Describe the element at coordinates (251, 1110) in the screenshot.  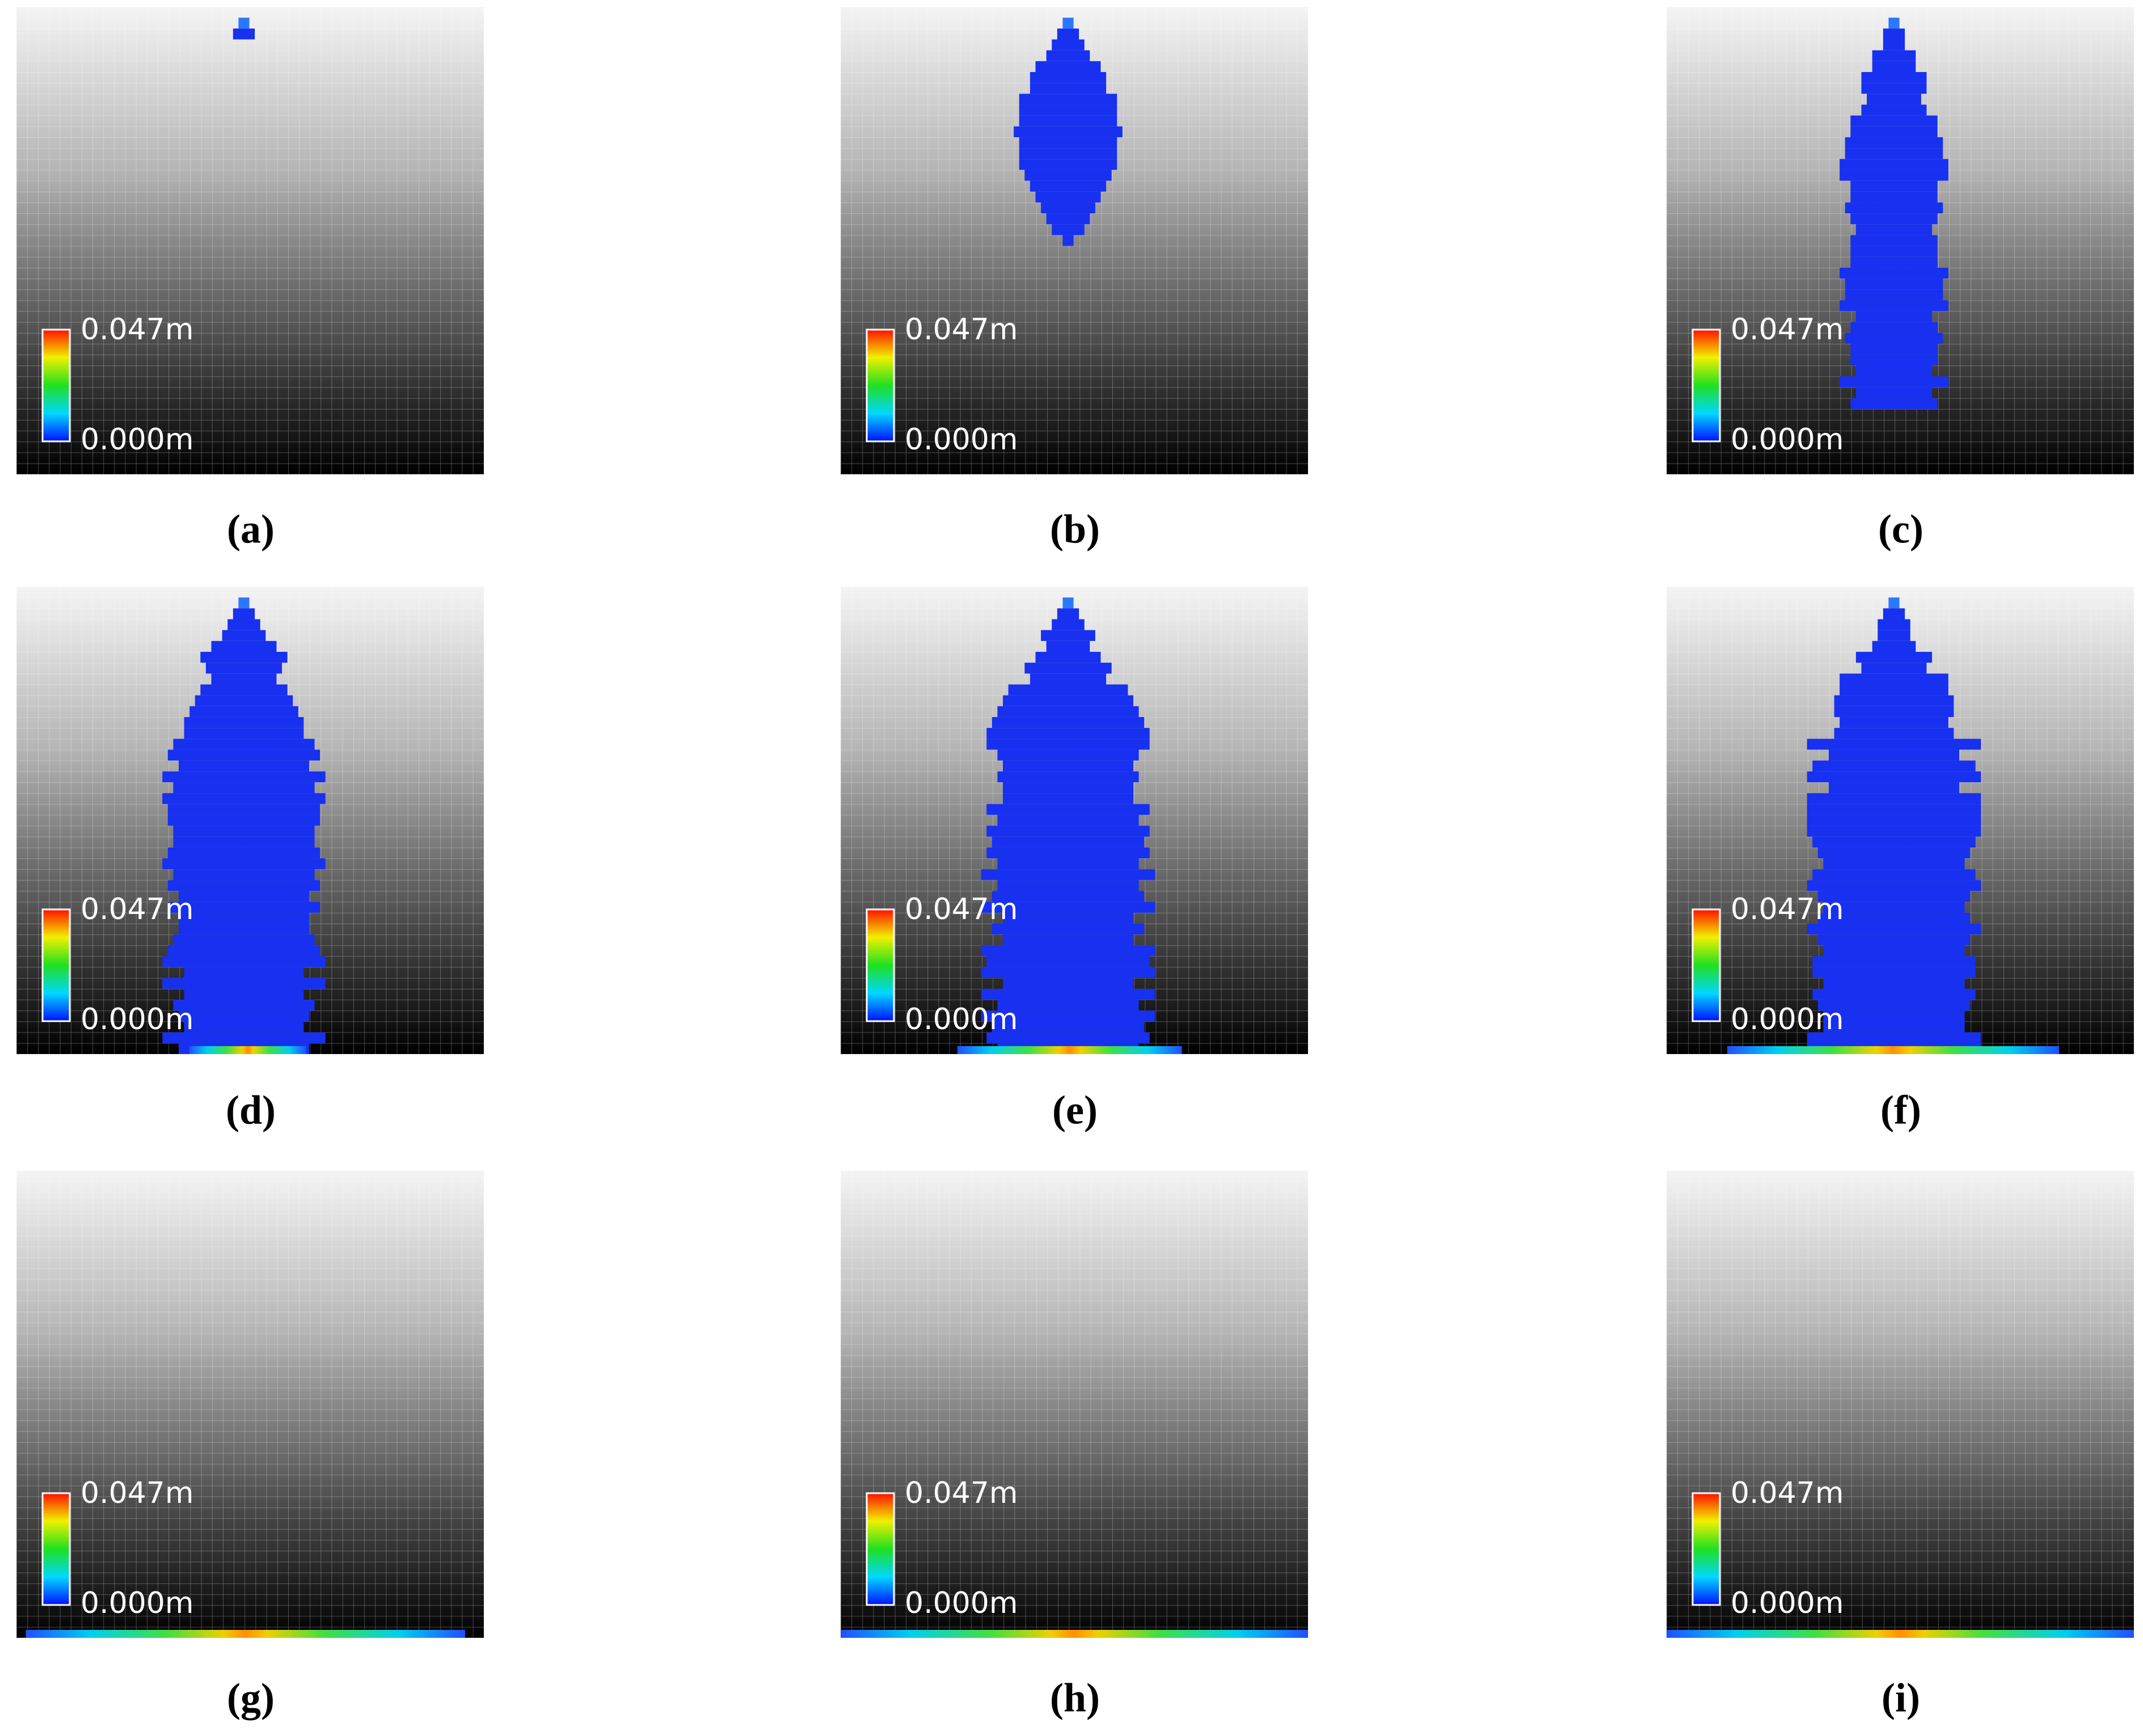
I see `panel-label: (d)` at that location.